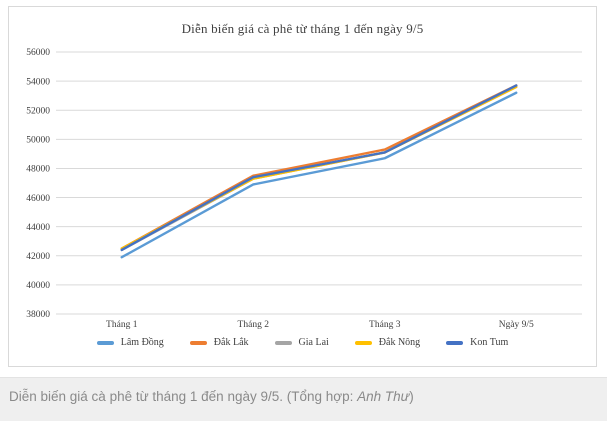 Image resolution: width=607 pixels, height=421 pixels. Describe the element at coordinates (38, 199) in the screenshot. I see `y-axis-tick-label: 46000` at that location.